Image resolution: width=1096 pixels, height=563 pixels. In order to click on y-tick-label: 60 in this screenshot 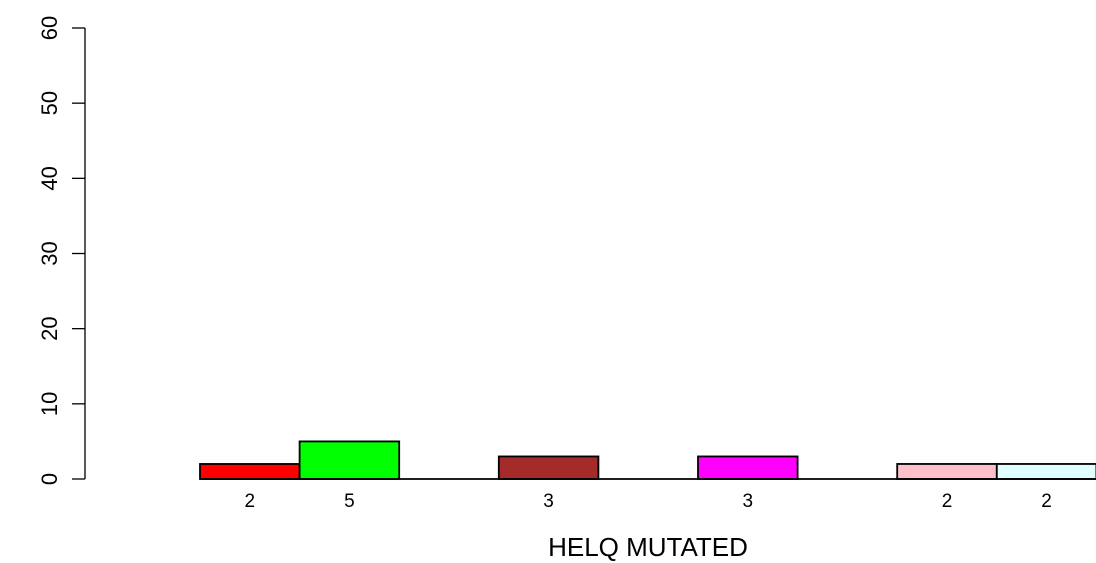, I will do `click(49, 28)`.